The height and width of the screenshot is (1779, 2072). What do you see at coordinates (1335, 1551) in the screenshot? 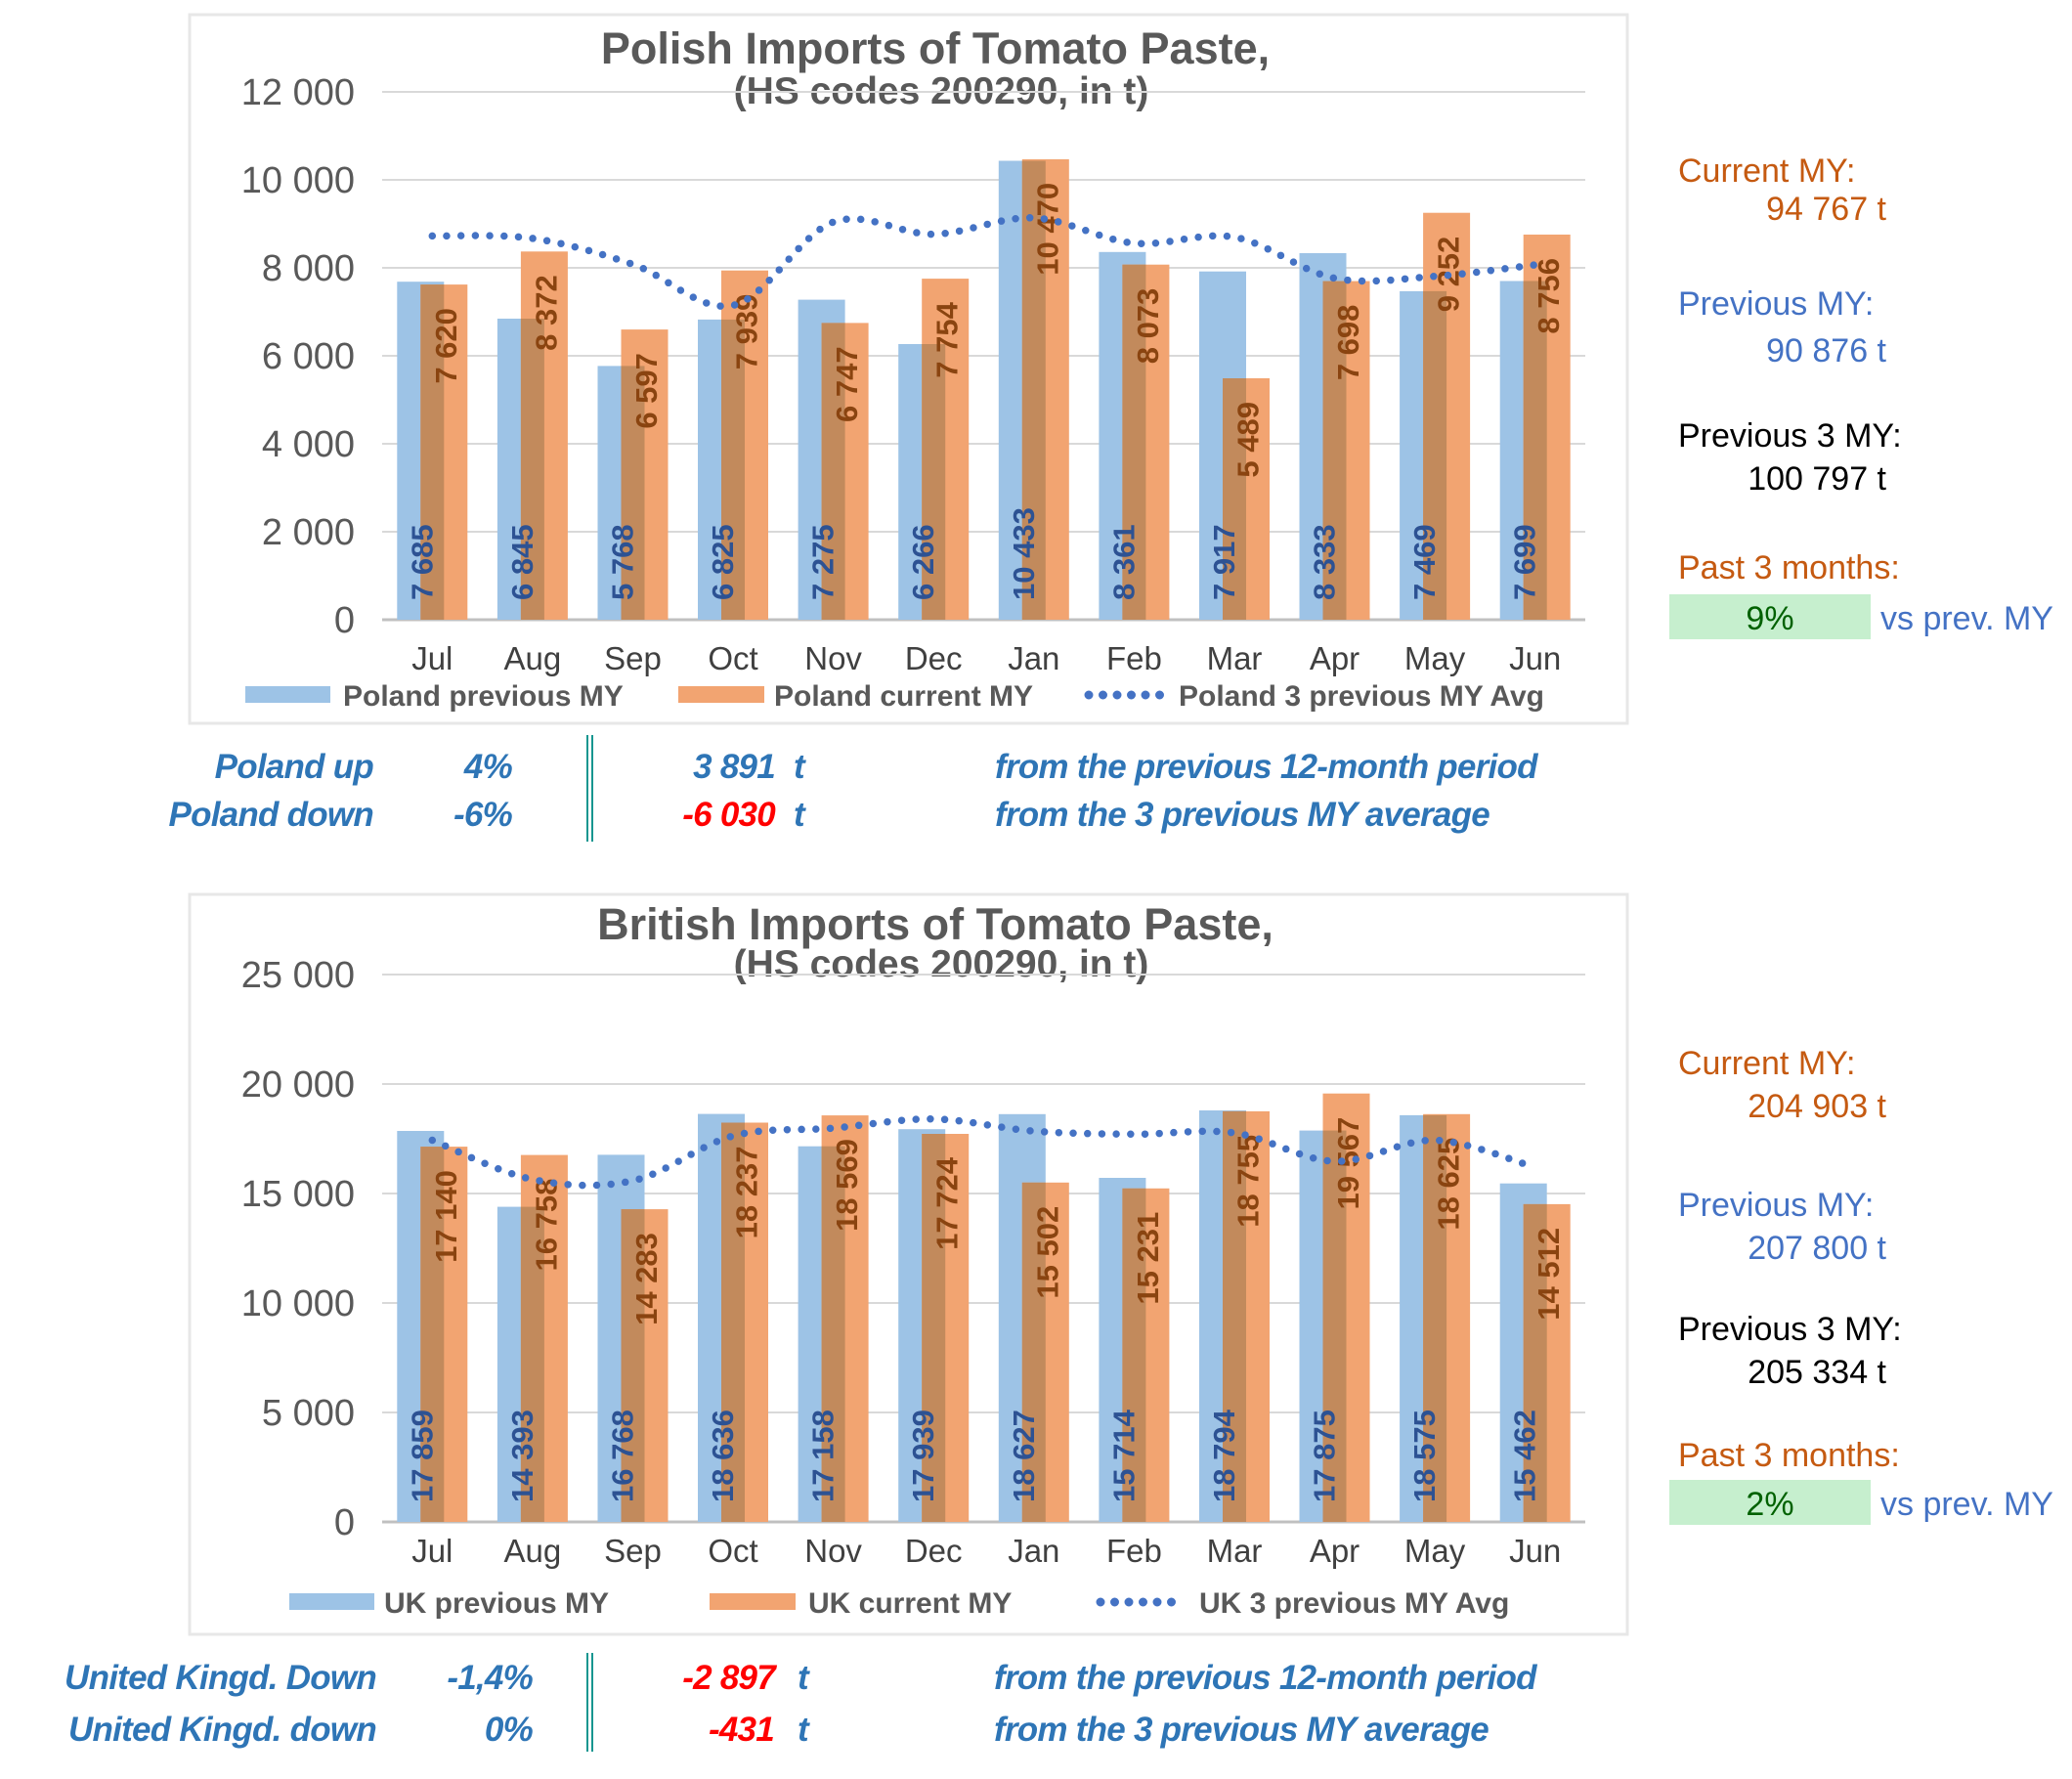
I see `svg-text: Apr` at bounding box center [1335, 1551].